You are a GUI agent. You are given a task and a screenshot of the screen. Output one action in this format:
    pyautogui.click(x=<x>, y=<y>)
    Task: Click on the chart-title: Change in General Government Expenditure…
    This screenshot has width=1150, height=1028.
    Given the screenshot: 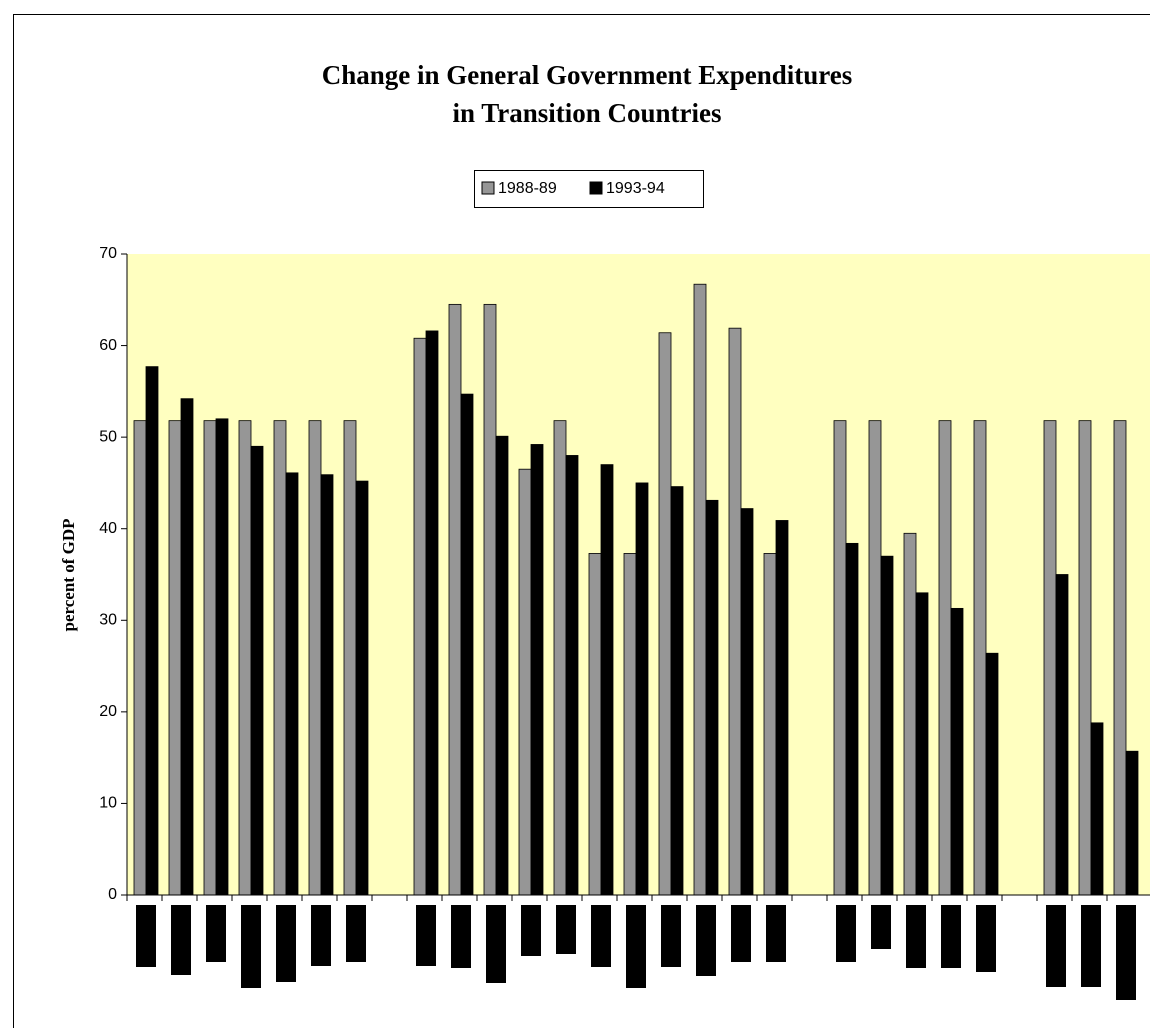 What is the action you would take?
    pyautogui.click(x=587, y=75)
    